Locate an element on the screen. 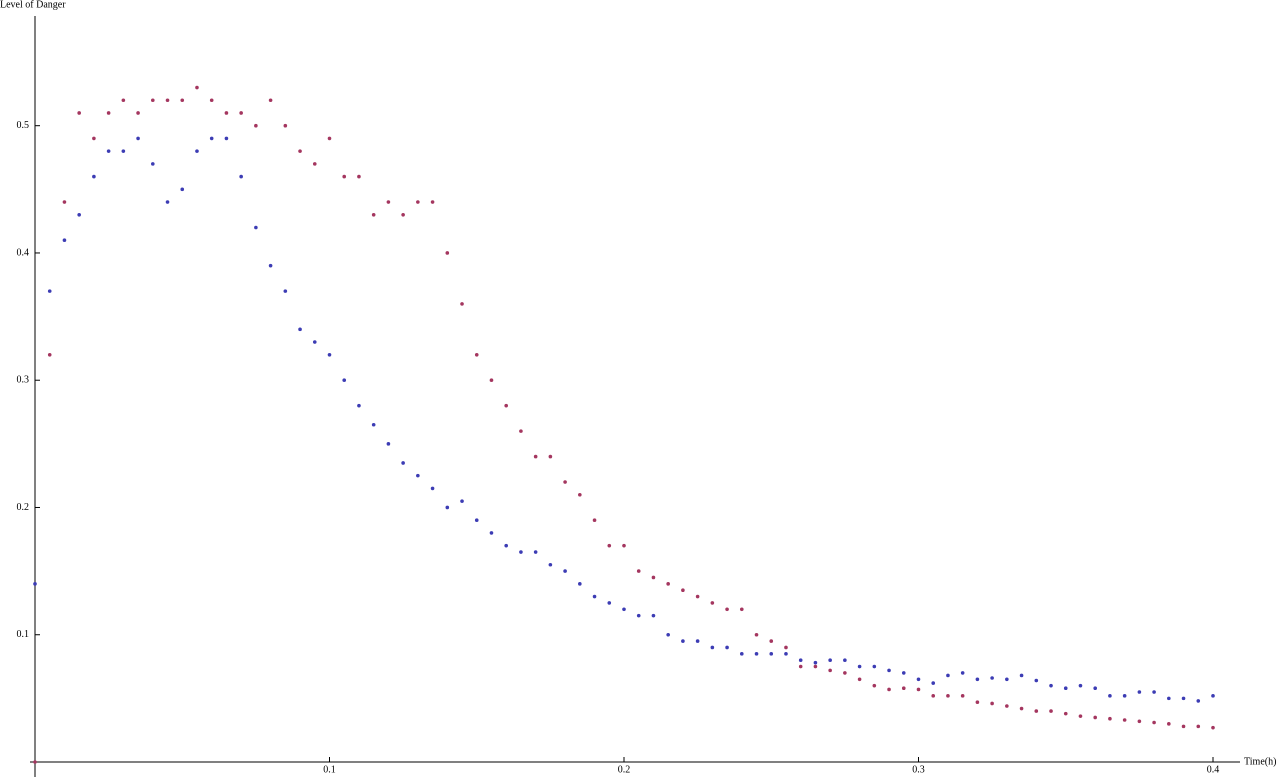  x-axis-label: Time(h) is located at coordinates (1260, 761).